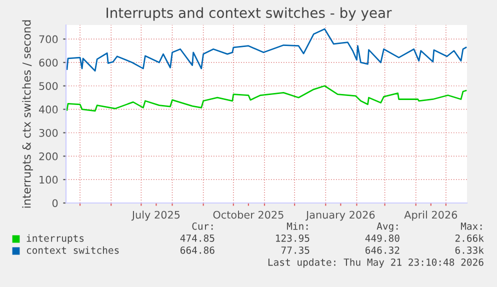 This screenshot has height=287, width=497. Describe the element at coordinates (48, 156) in the screenshot. I see `y-tick-label: 200` at that location.